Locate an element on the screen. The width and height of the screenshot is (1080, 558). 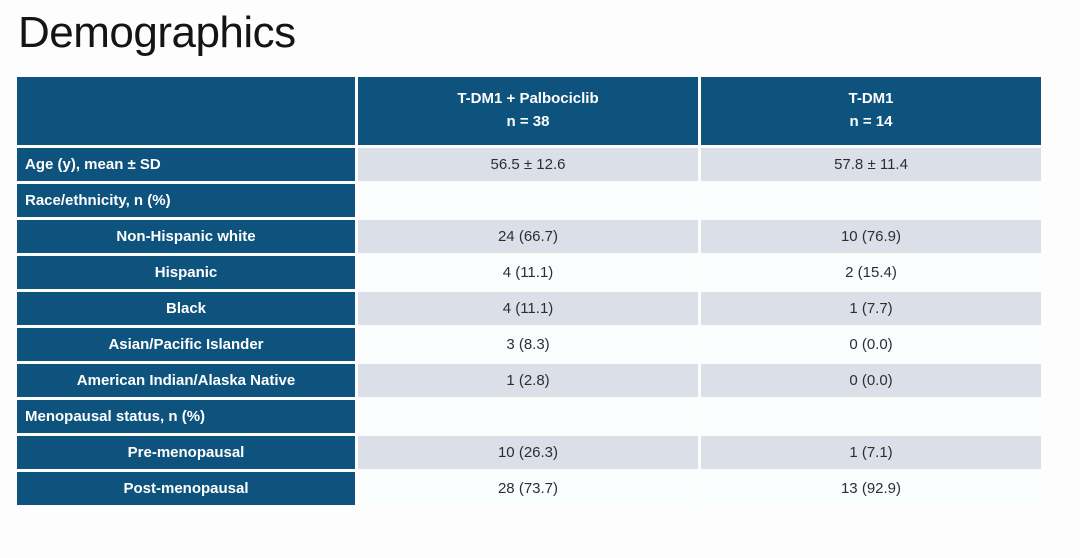
column-n-count: n = 38 is located at coordinates (528, 121).